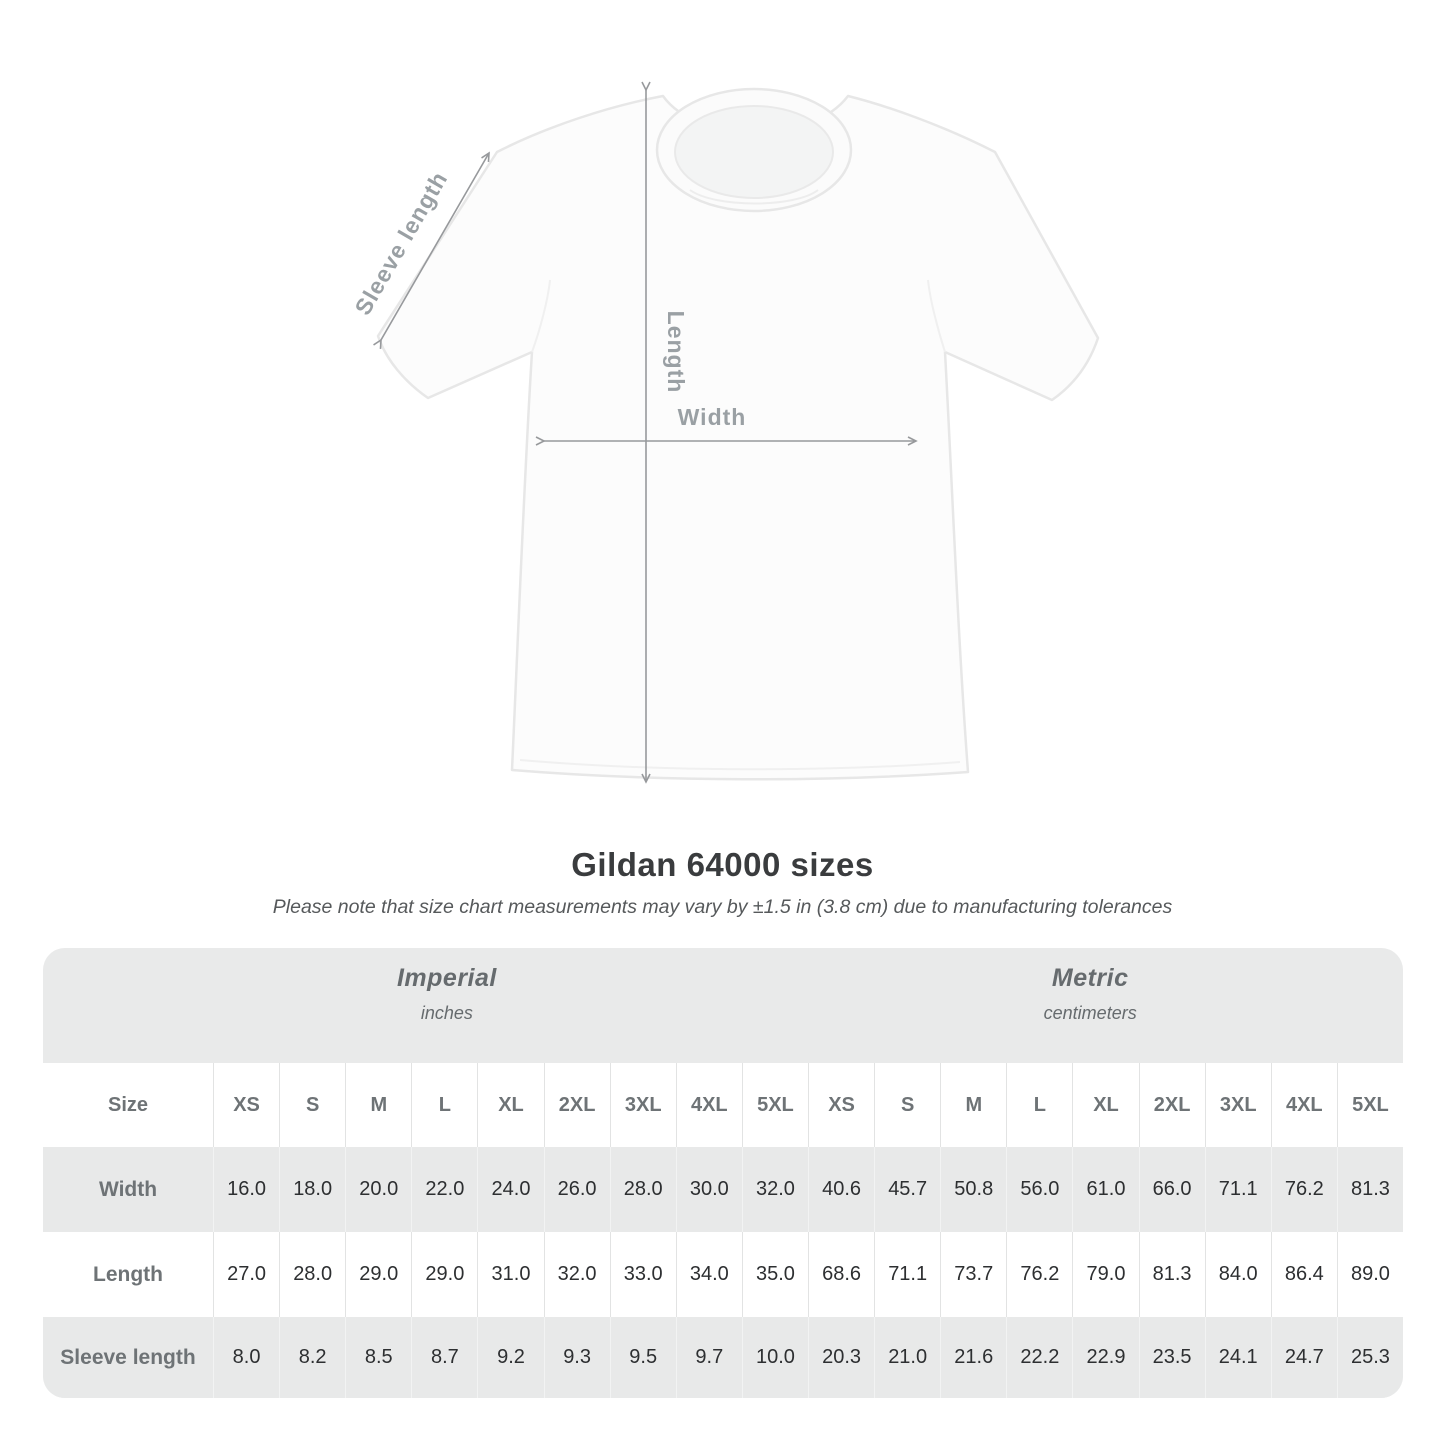 The height and width of the screenshot is (1445, 1445). What do you see at coordinates (642, 1105) in the screenshot?
I see `col-header-imperial-3xl: 3XL` at bounding box center [642, 1105].